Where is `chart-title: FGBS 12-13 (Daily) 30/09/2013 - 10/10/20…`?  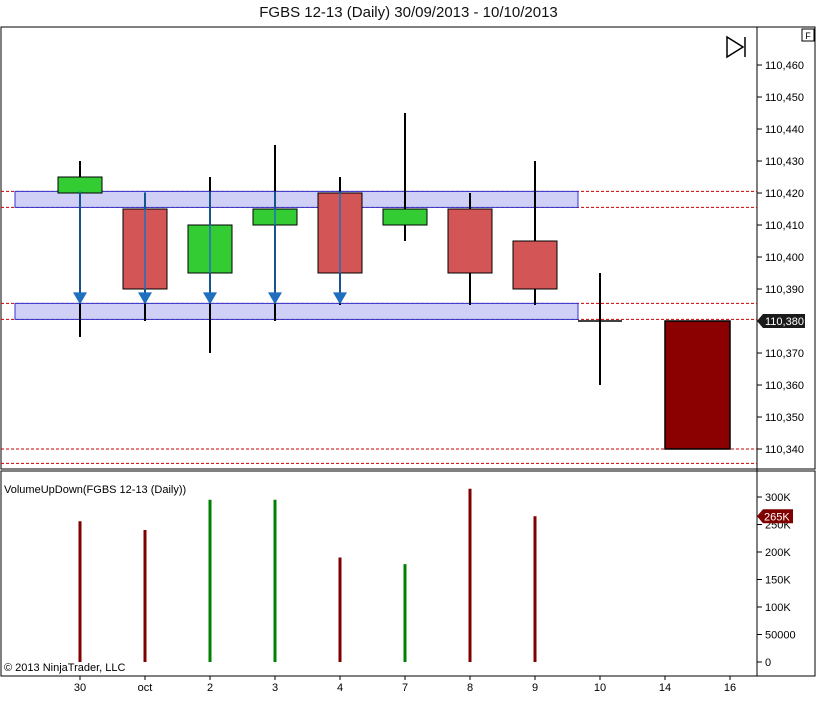
chart-title: FGBS 12-13 (Daily) 30/09/2013 - 10/10/20… is located at coordinates (408, 12).